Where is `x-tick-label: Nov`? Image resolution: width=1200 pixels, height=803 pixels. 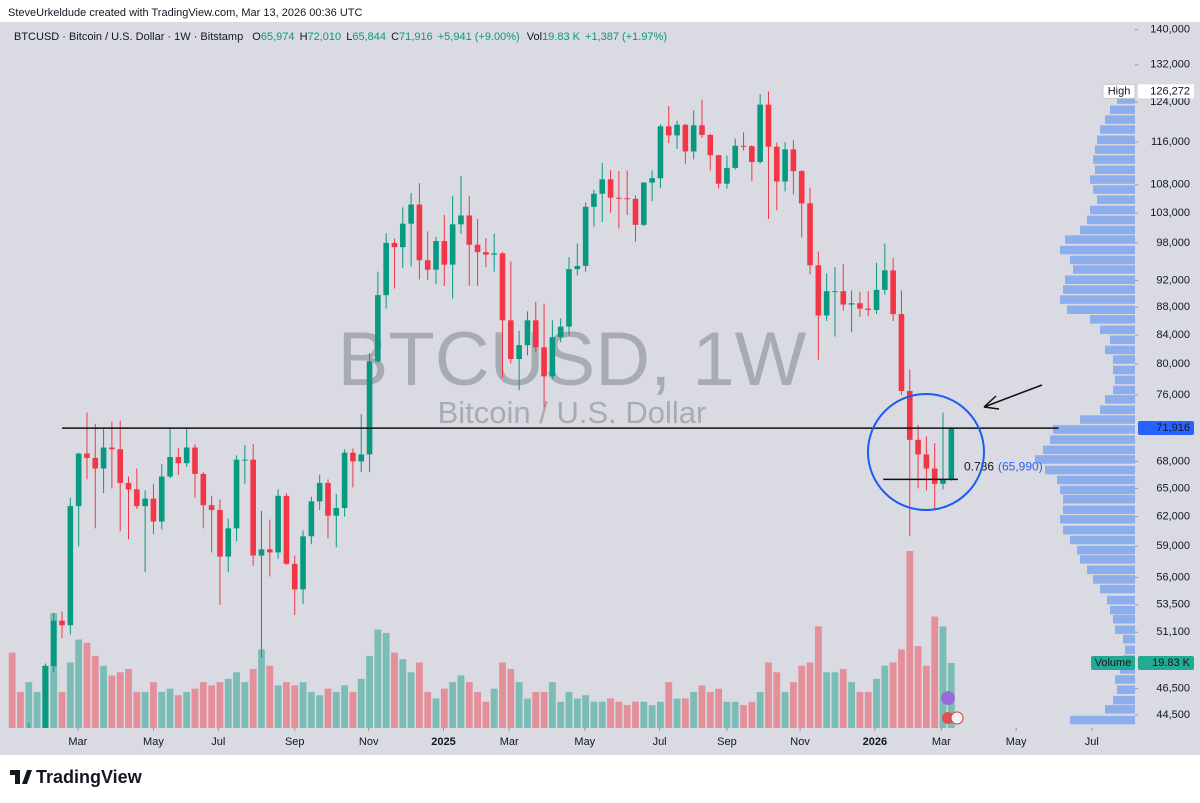
x-tick-label: Nov is located at coordinates (800, 742).